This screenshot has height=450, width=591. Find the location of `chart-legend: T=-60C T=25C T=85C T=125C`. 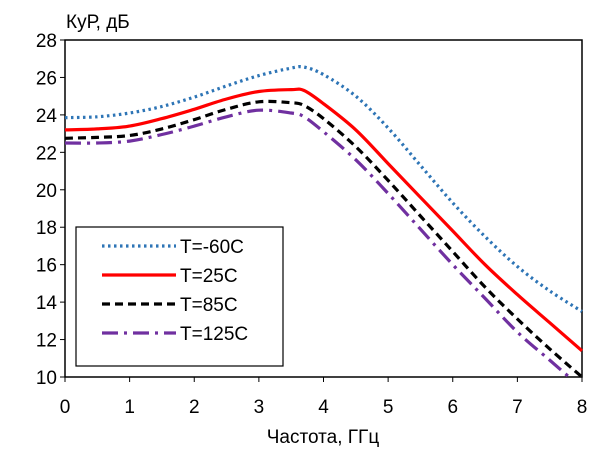

chart-legend: T=-60C T=25C T=85C T=125C is located at coordinates (179, 296).